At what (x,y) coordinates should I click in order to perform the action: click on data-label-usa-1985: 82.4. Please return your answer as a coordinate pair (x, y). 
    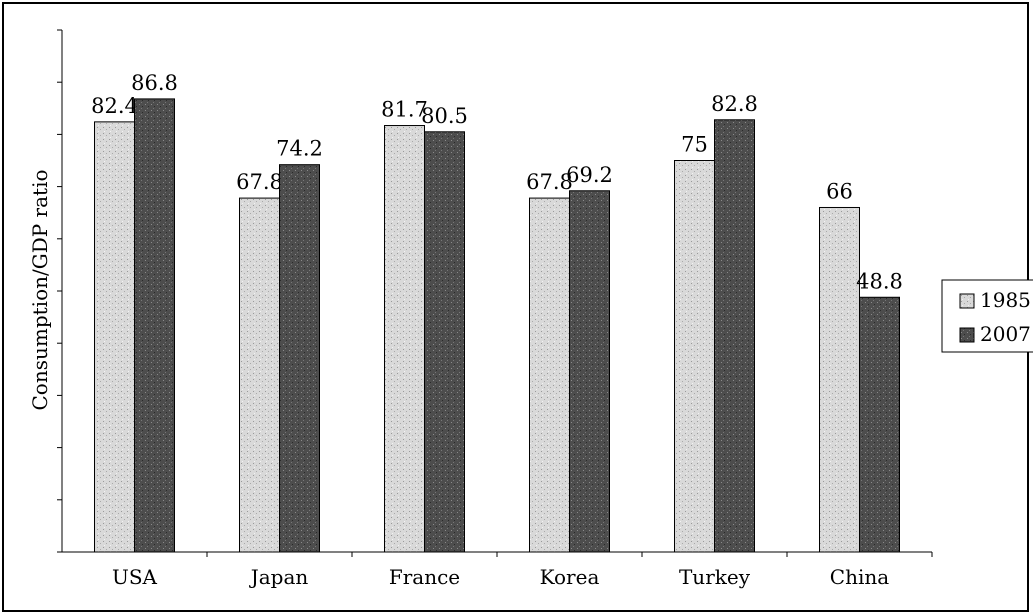
    Looking at the image, I should click on (114, 106).